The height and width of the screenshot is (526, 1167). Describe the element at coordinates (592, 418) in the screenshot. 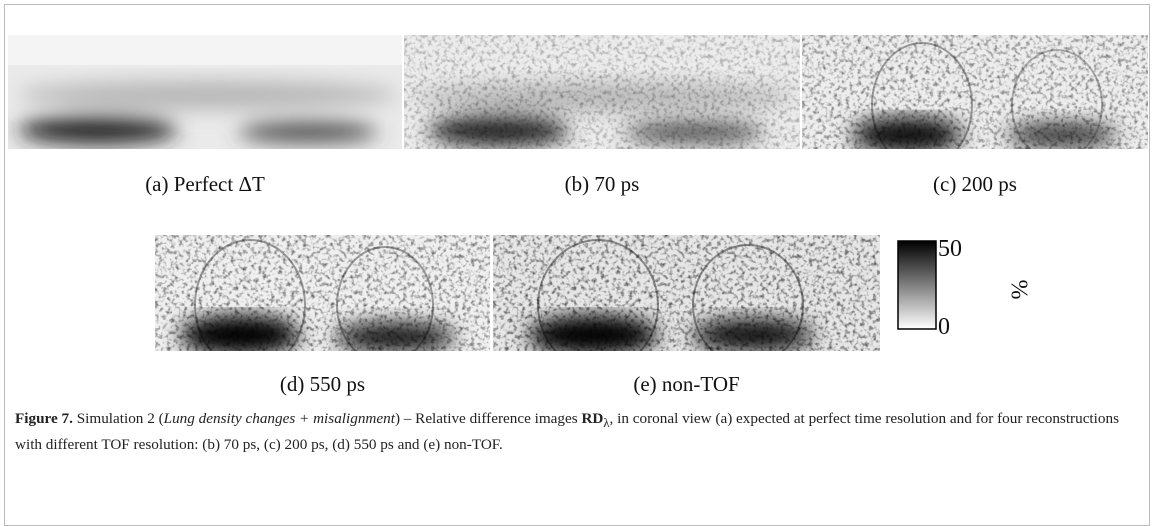

I see `caption-symbol: RD` at that location.